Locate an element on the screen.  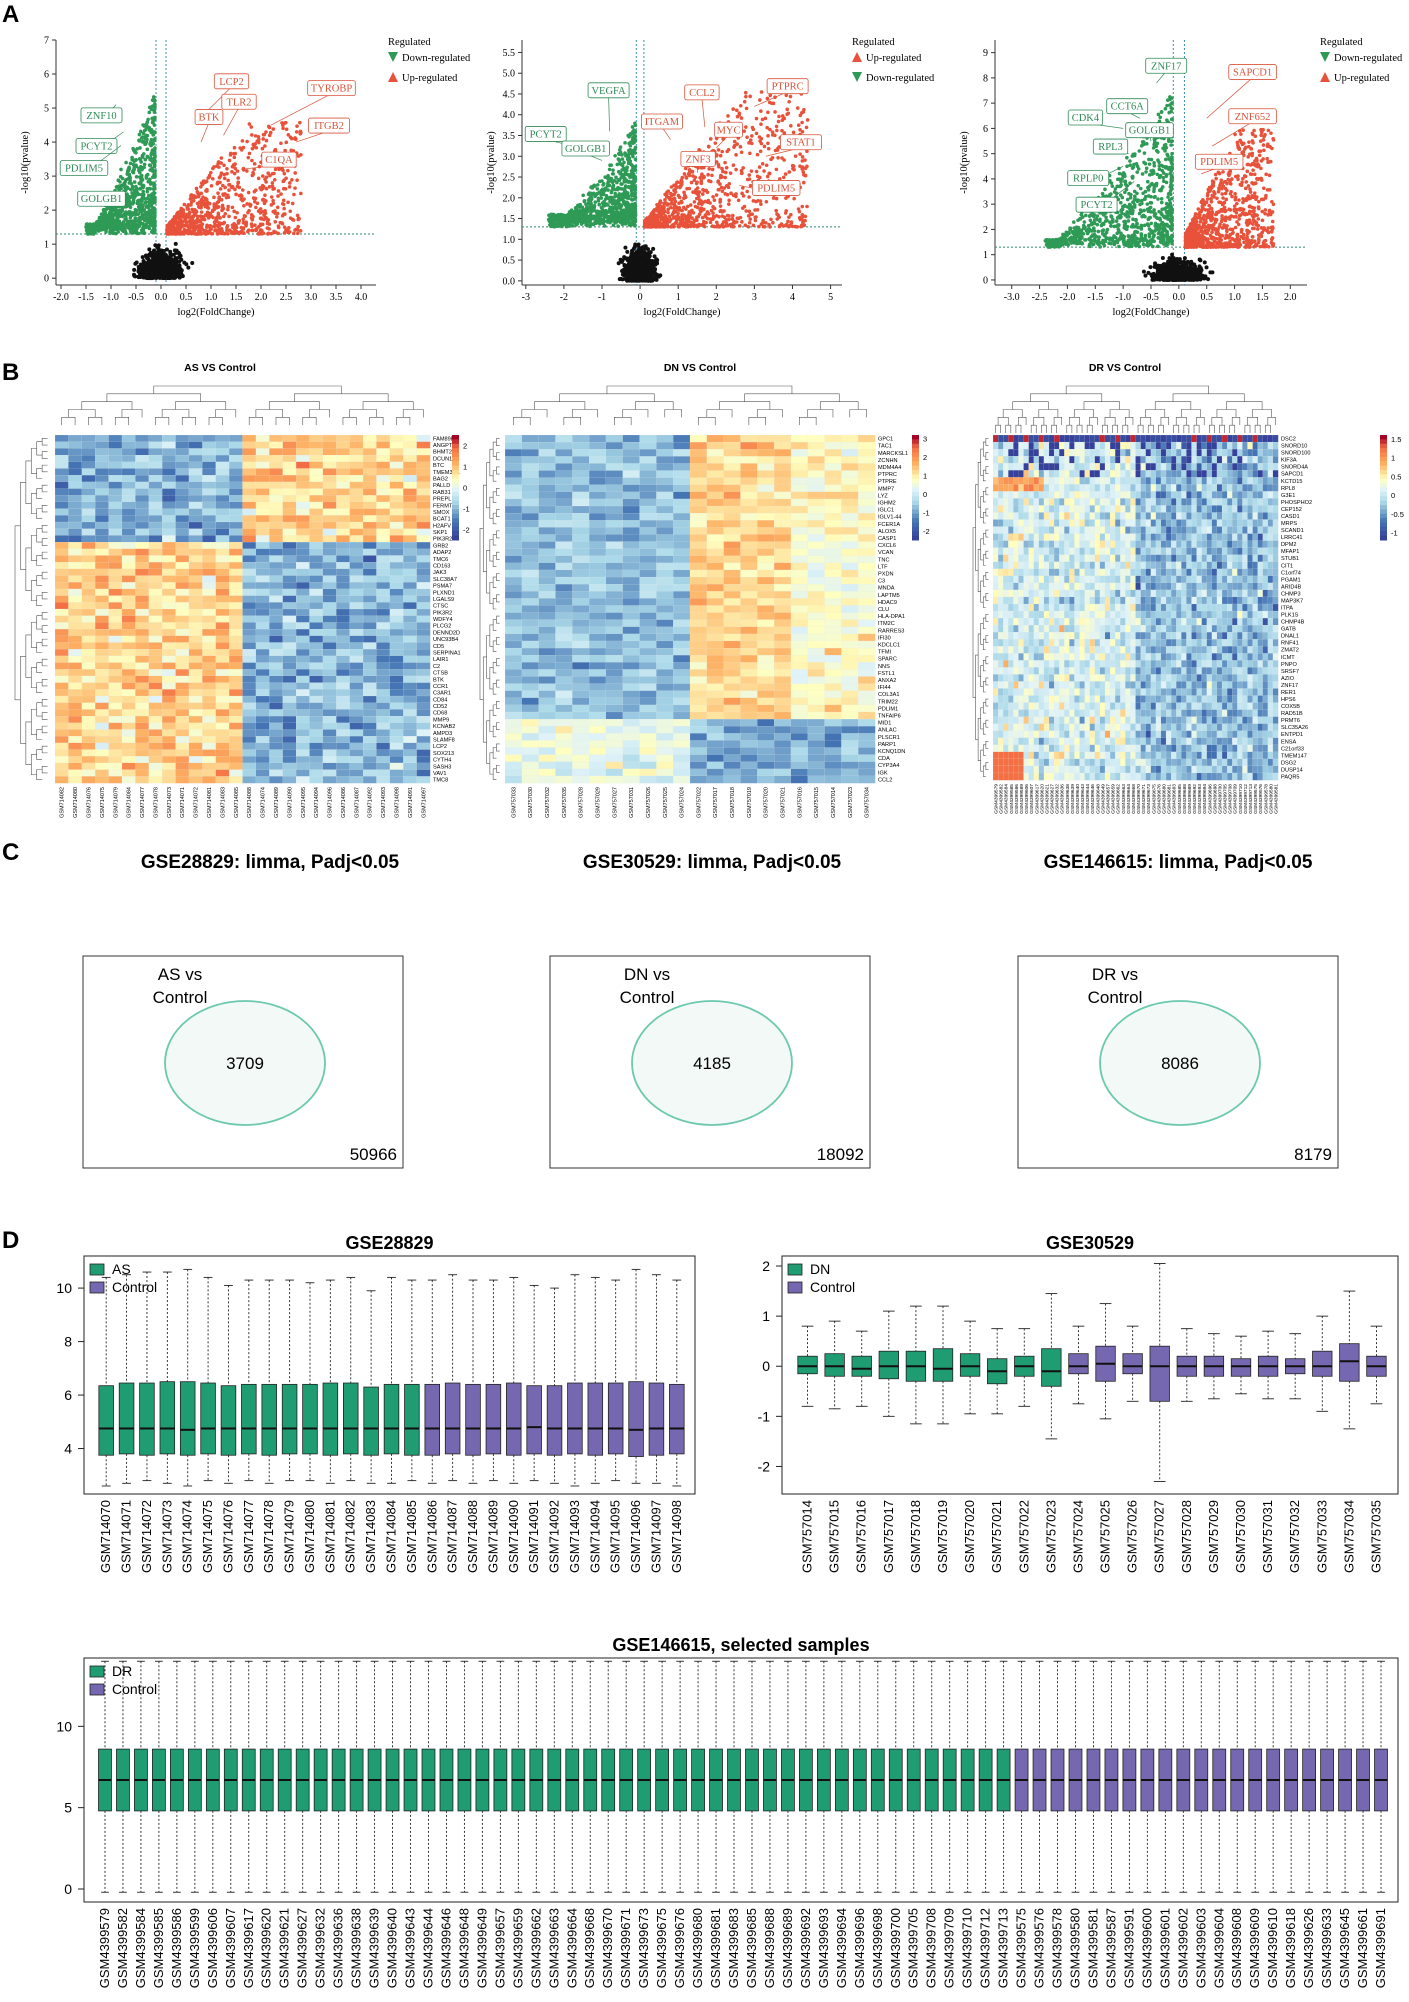
gene-label: ZNF10 is located at coordinates (101, 116).